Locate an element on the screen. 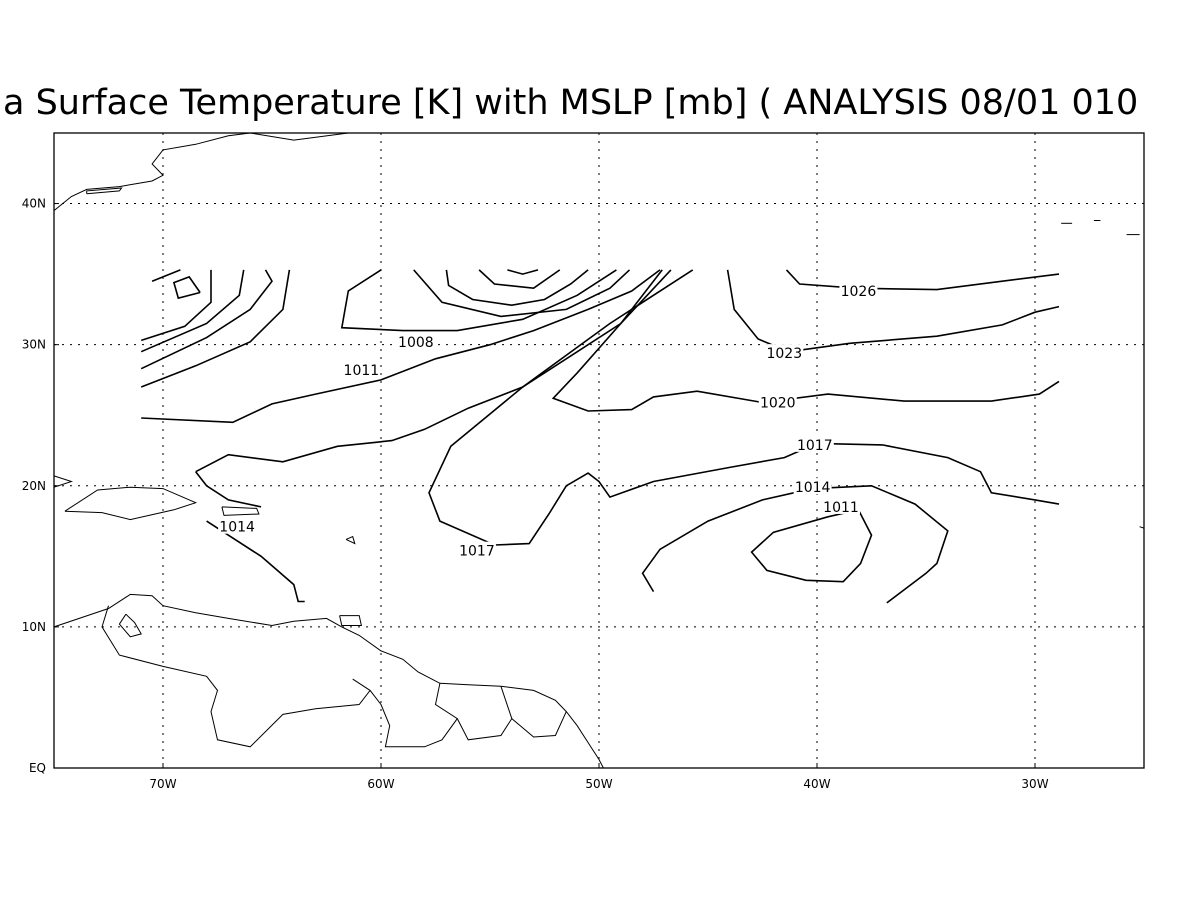 This screenshot has height=900, width=1200. contour-label: 1026 is located at coordinates (859, 292).